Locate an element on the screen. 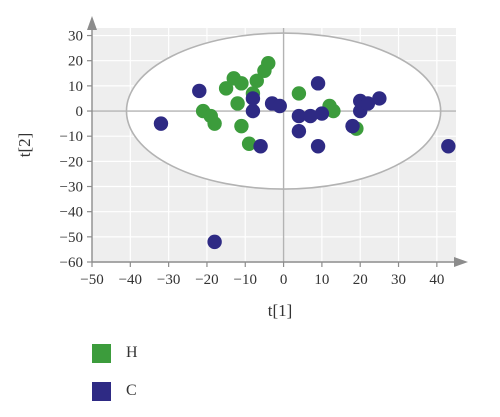 The height and width of the screenshot is (417, 500). legend-item-c: C is located at coordinates (115, 391).